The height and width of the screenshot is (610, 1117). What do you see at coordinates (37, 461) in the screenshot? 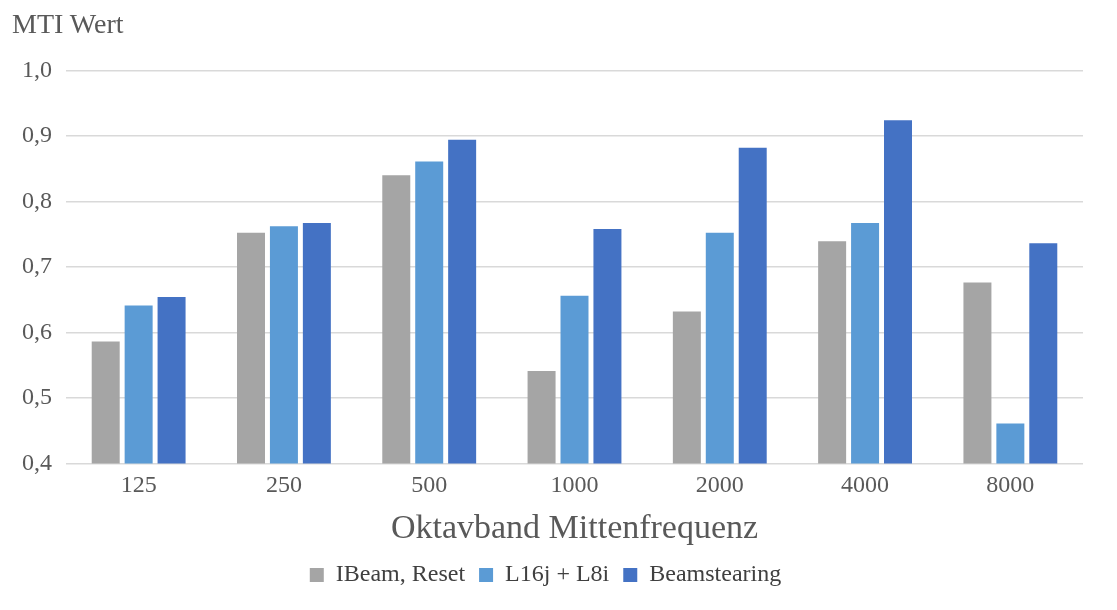
I see `y-tick-label: 0,4` at bounding box center [37, 461].